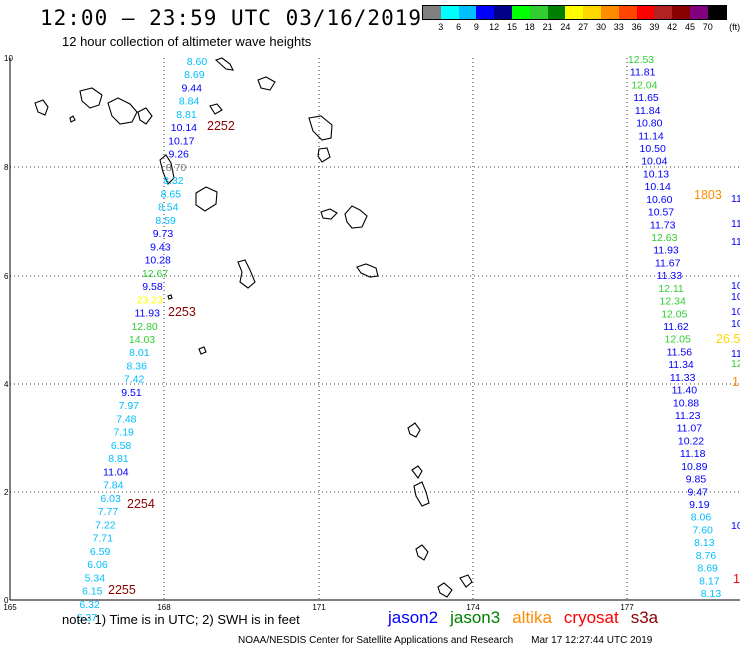  What do you see at coordinates (646, 98) in the screenshot?
I see `swh-value-right-track: 11.65` at bounding box center [646, 98].